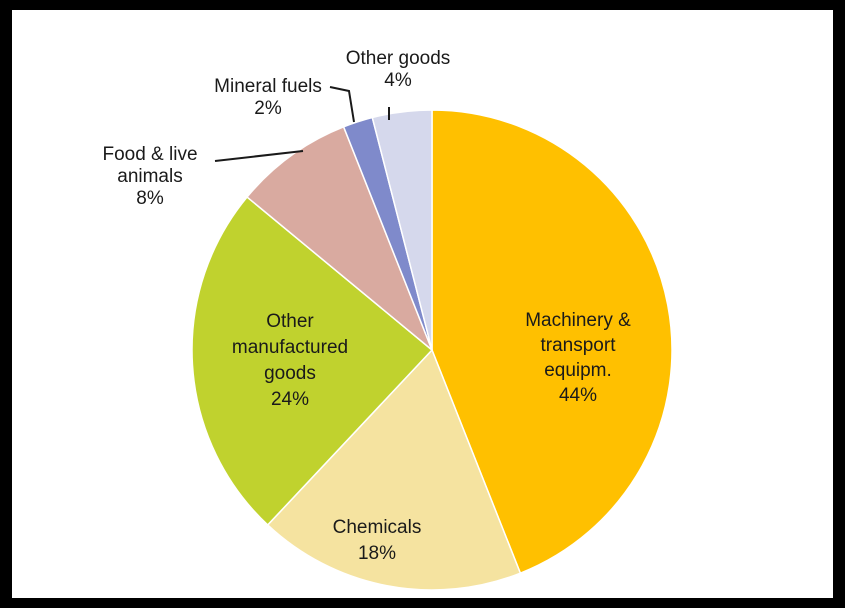 The width and height of the screenshot is (845, 608). I want to click on slice-category-label: goods, so click(290, 373).